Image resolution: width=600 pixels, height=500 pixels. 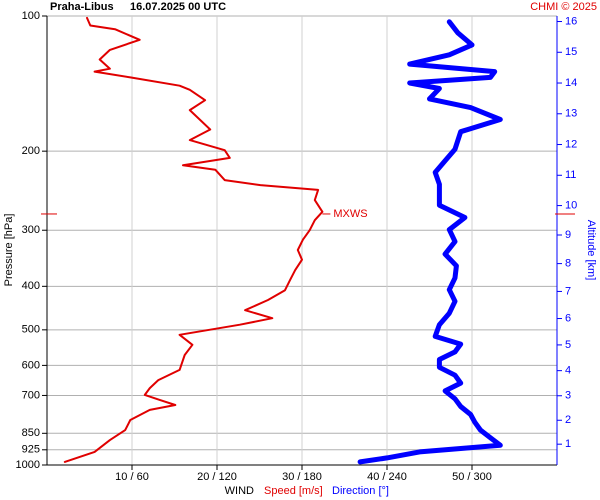 I want to click on legend-entry: Speed [m/s], so click(x=293, y=491).